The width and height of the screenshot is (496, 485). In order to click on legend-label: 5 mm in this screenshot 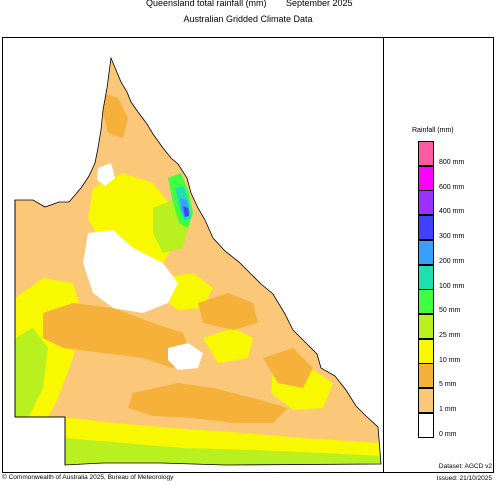, I will do `click(448, 385)`.